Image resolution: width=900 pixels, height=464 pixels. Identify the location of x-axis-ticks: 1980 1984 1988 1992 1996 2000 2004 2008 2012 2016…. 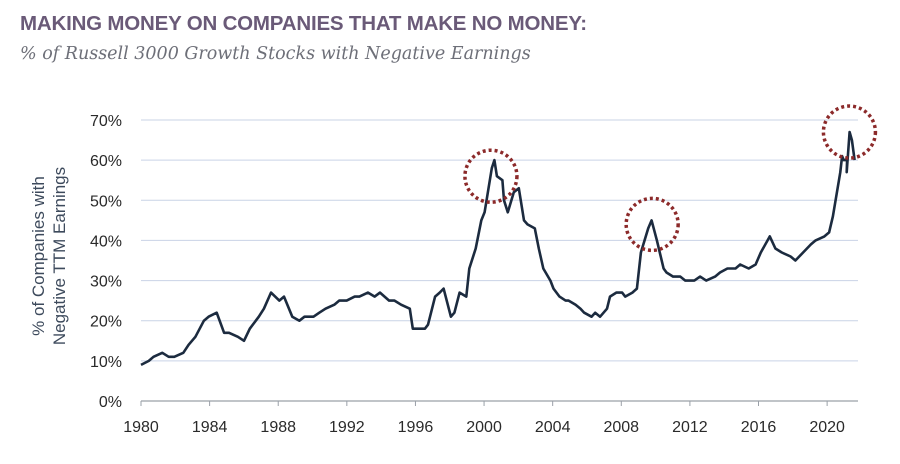
(484, 418).